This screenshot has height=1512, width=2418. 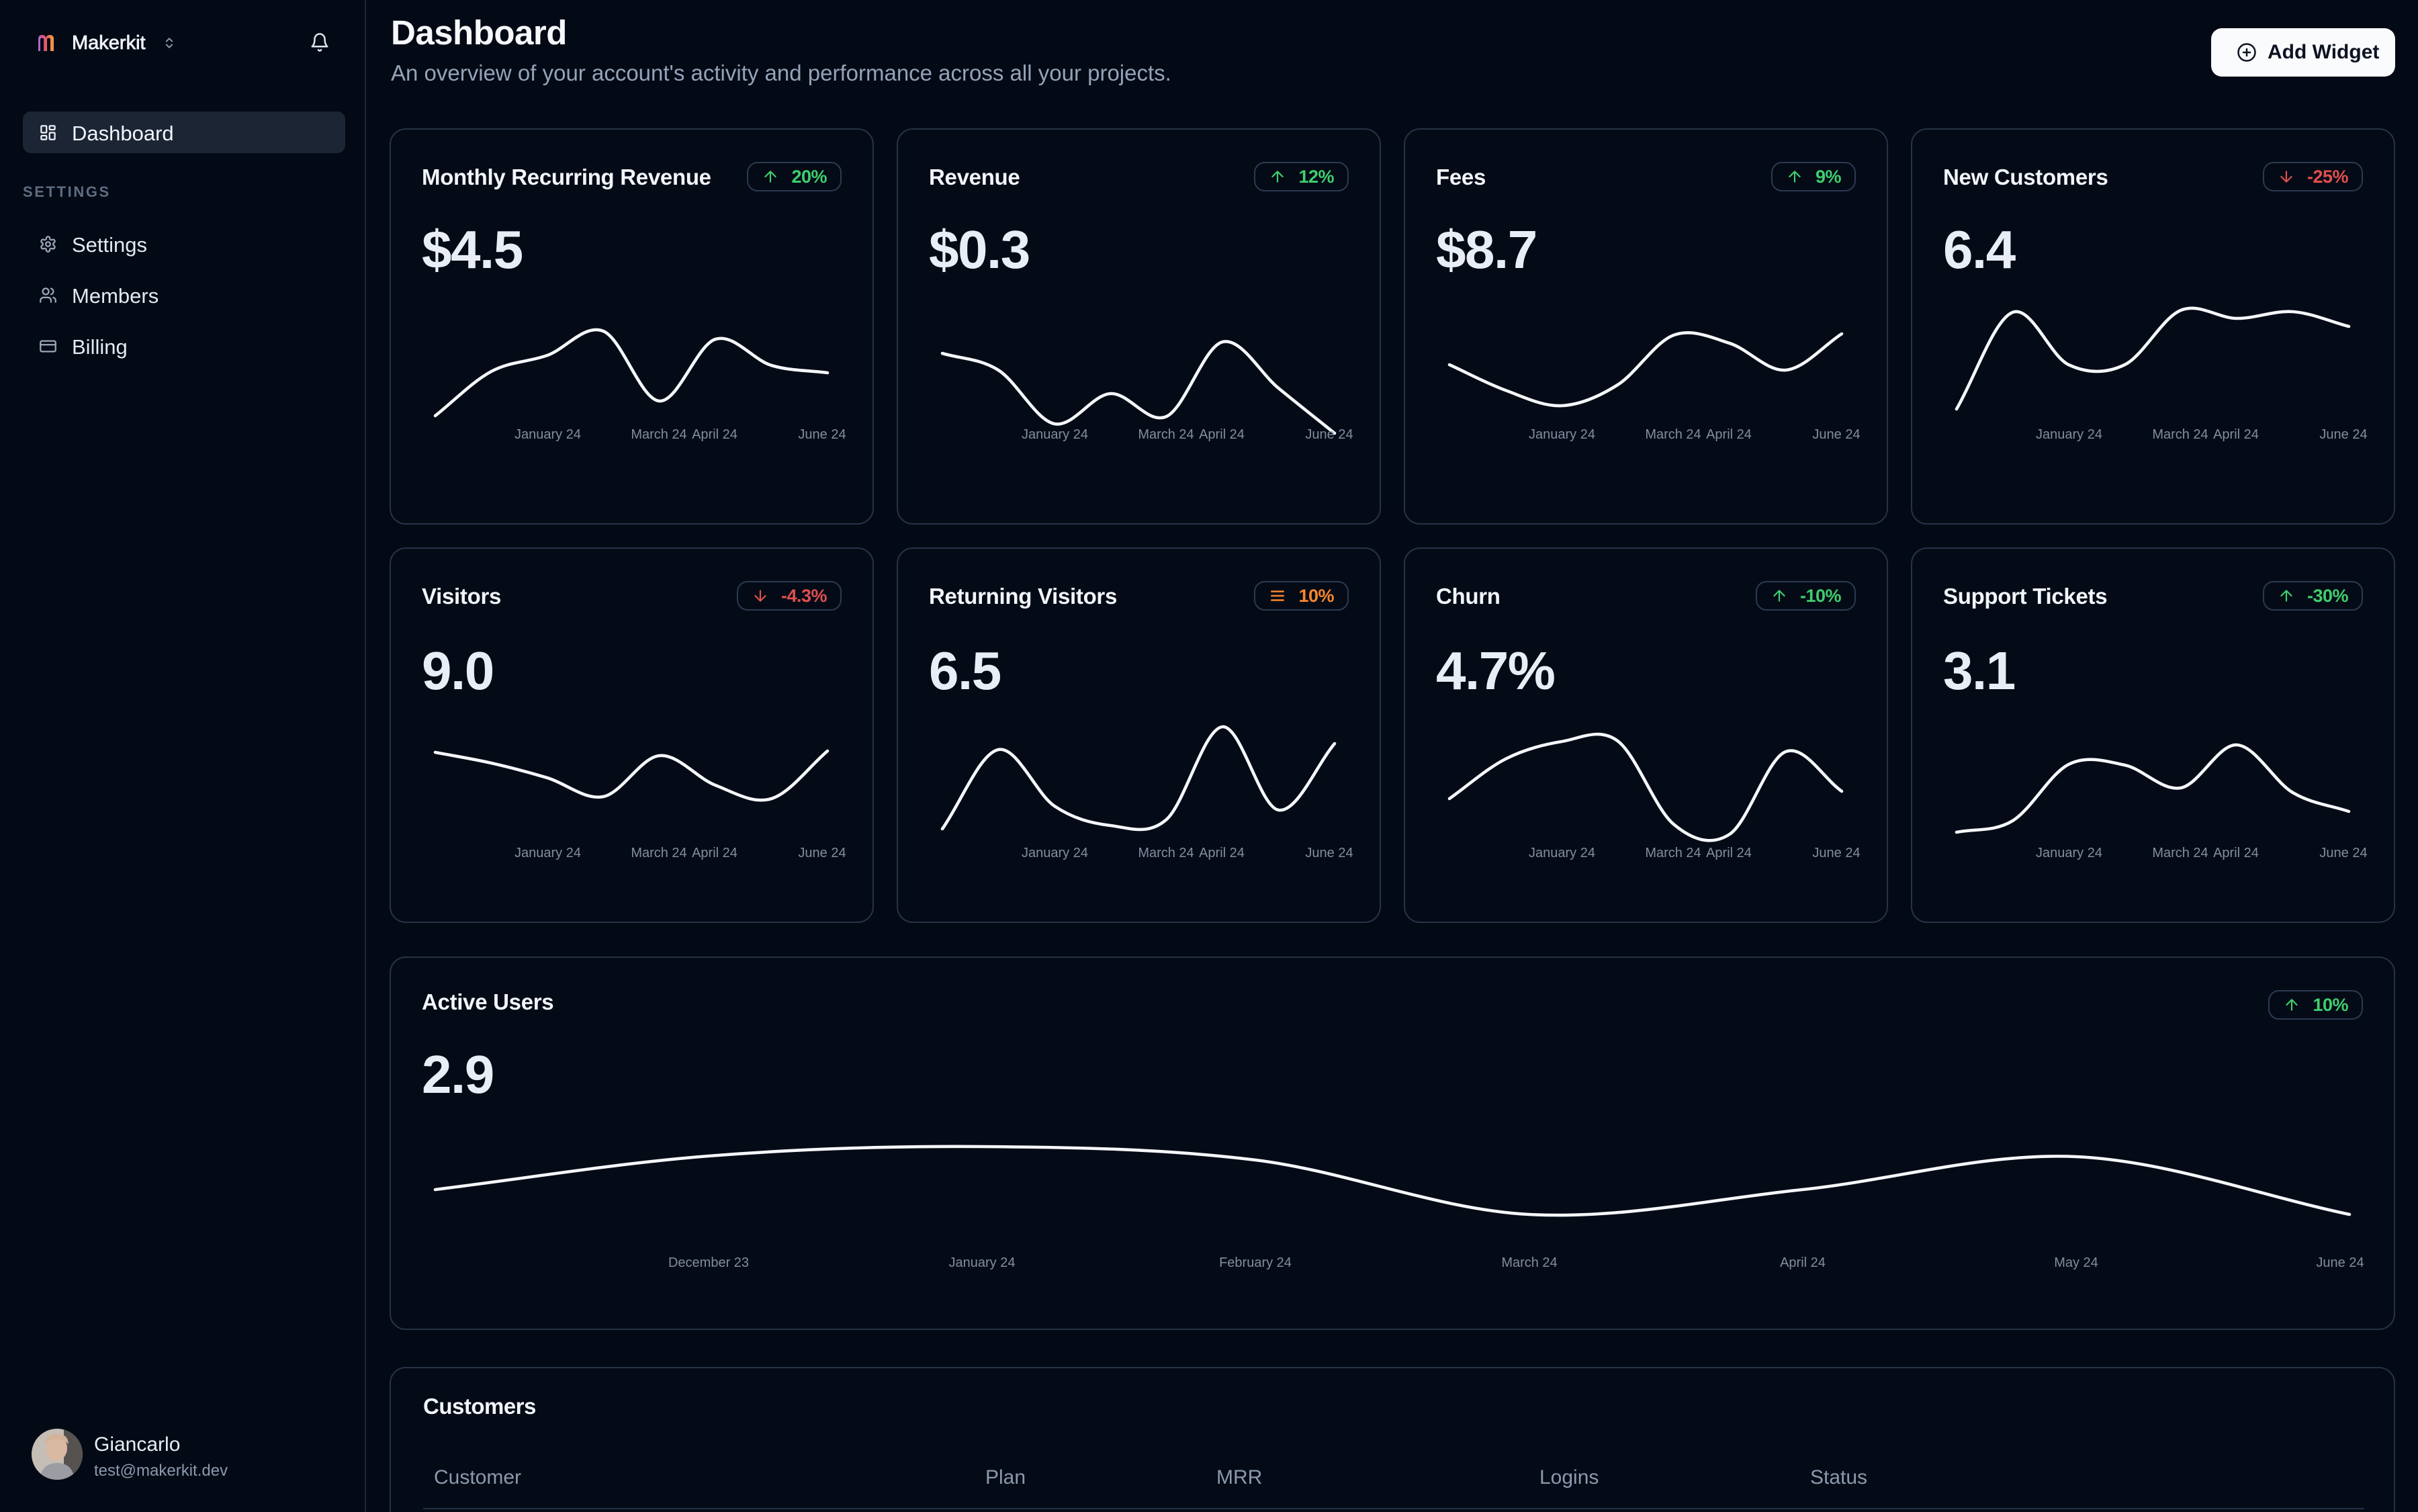 I want to click on svg-text: May 24, so click(x=2076, y=1262).